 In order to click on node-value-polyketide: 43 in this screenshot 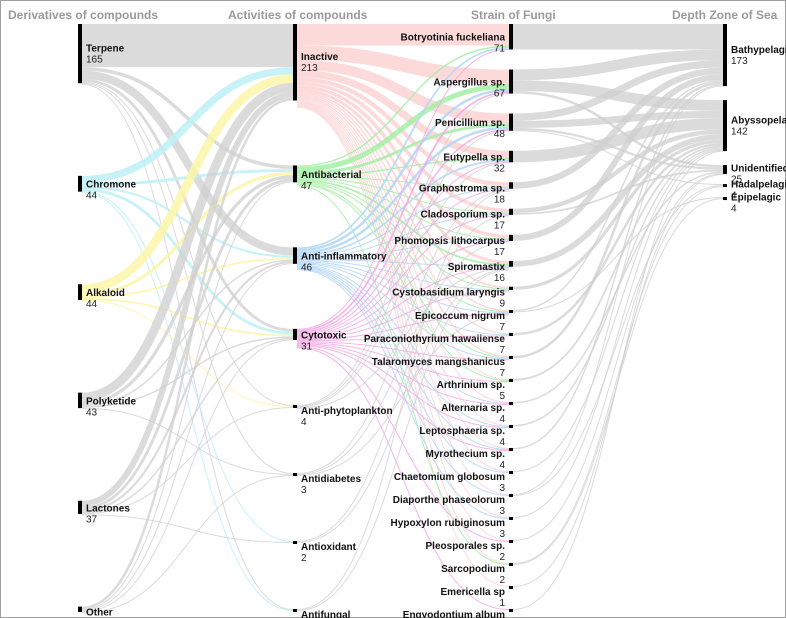, I will do `click(92, 412)`.